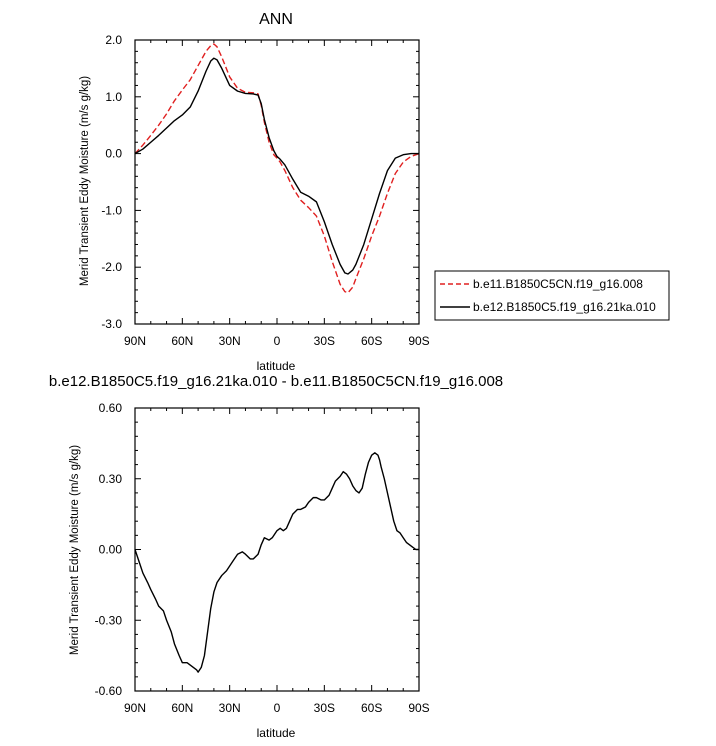  I want to click on legend-label-series-1: b.e11.B1850C5CN.f19_g16.008, so click(558, 284).